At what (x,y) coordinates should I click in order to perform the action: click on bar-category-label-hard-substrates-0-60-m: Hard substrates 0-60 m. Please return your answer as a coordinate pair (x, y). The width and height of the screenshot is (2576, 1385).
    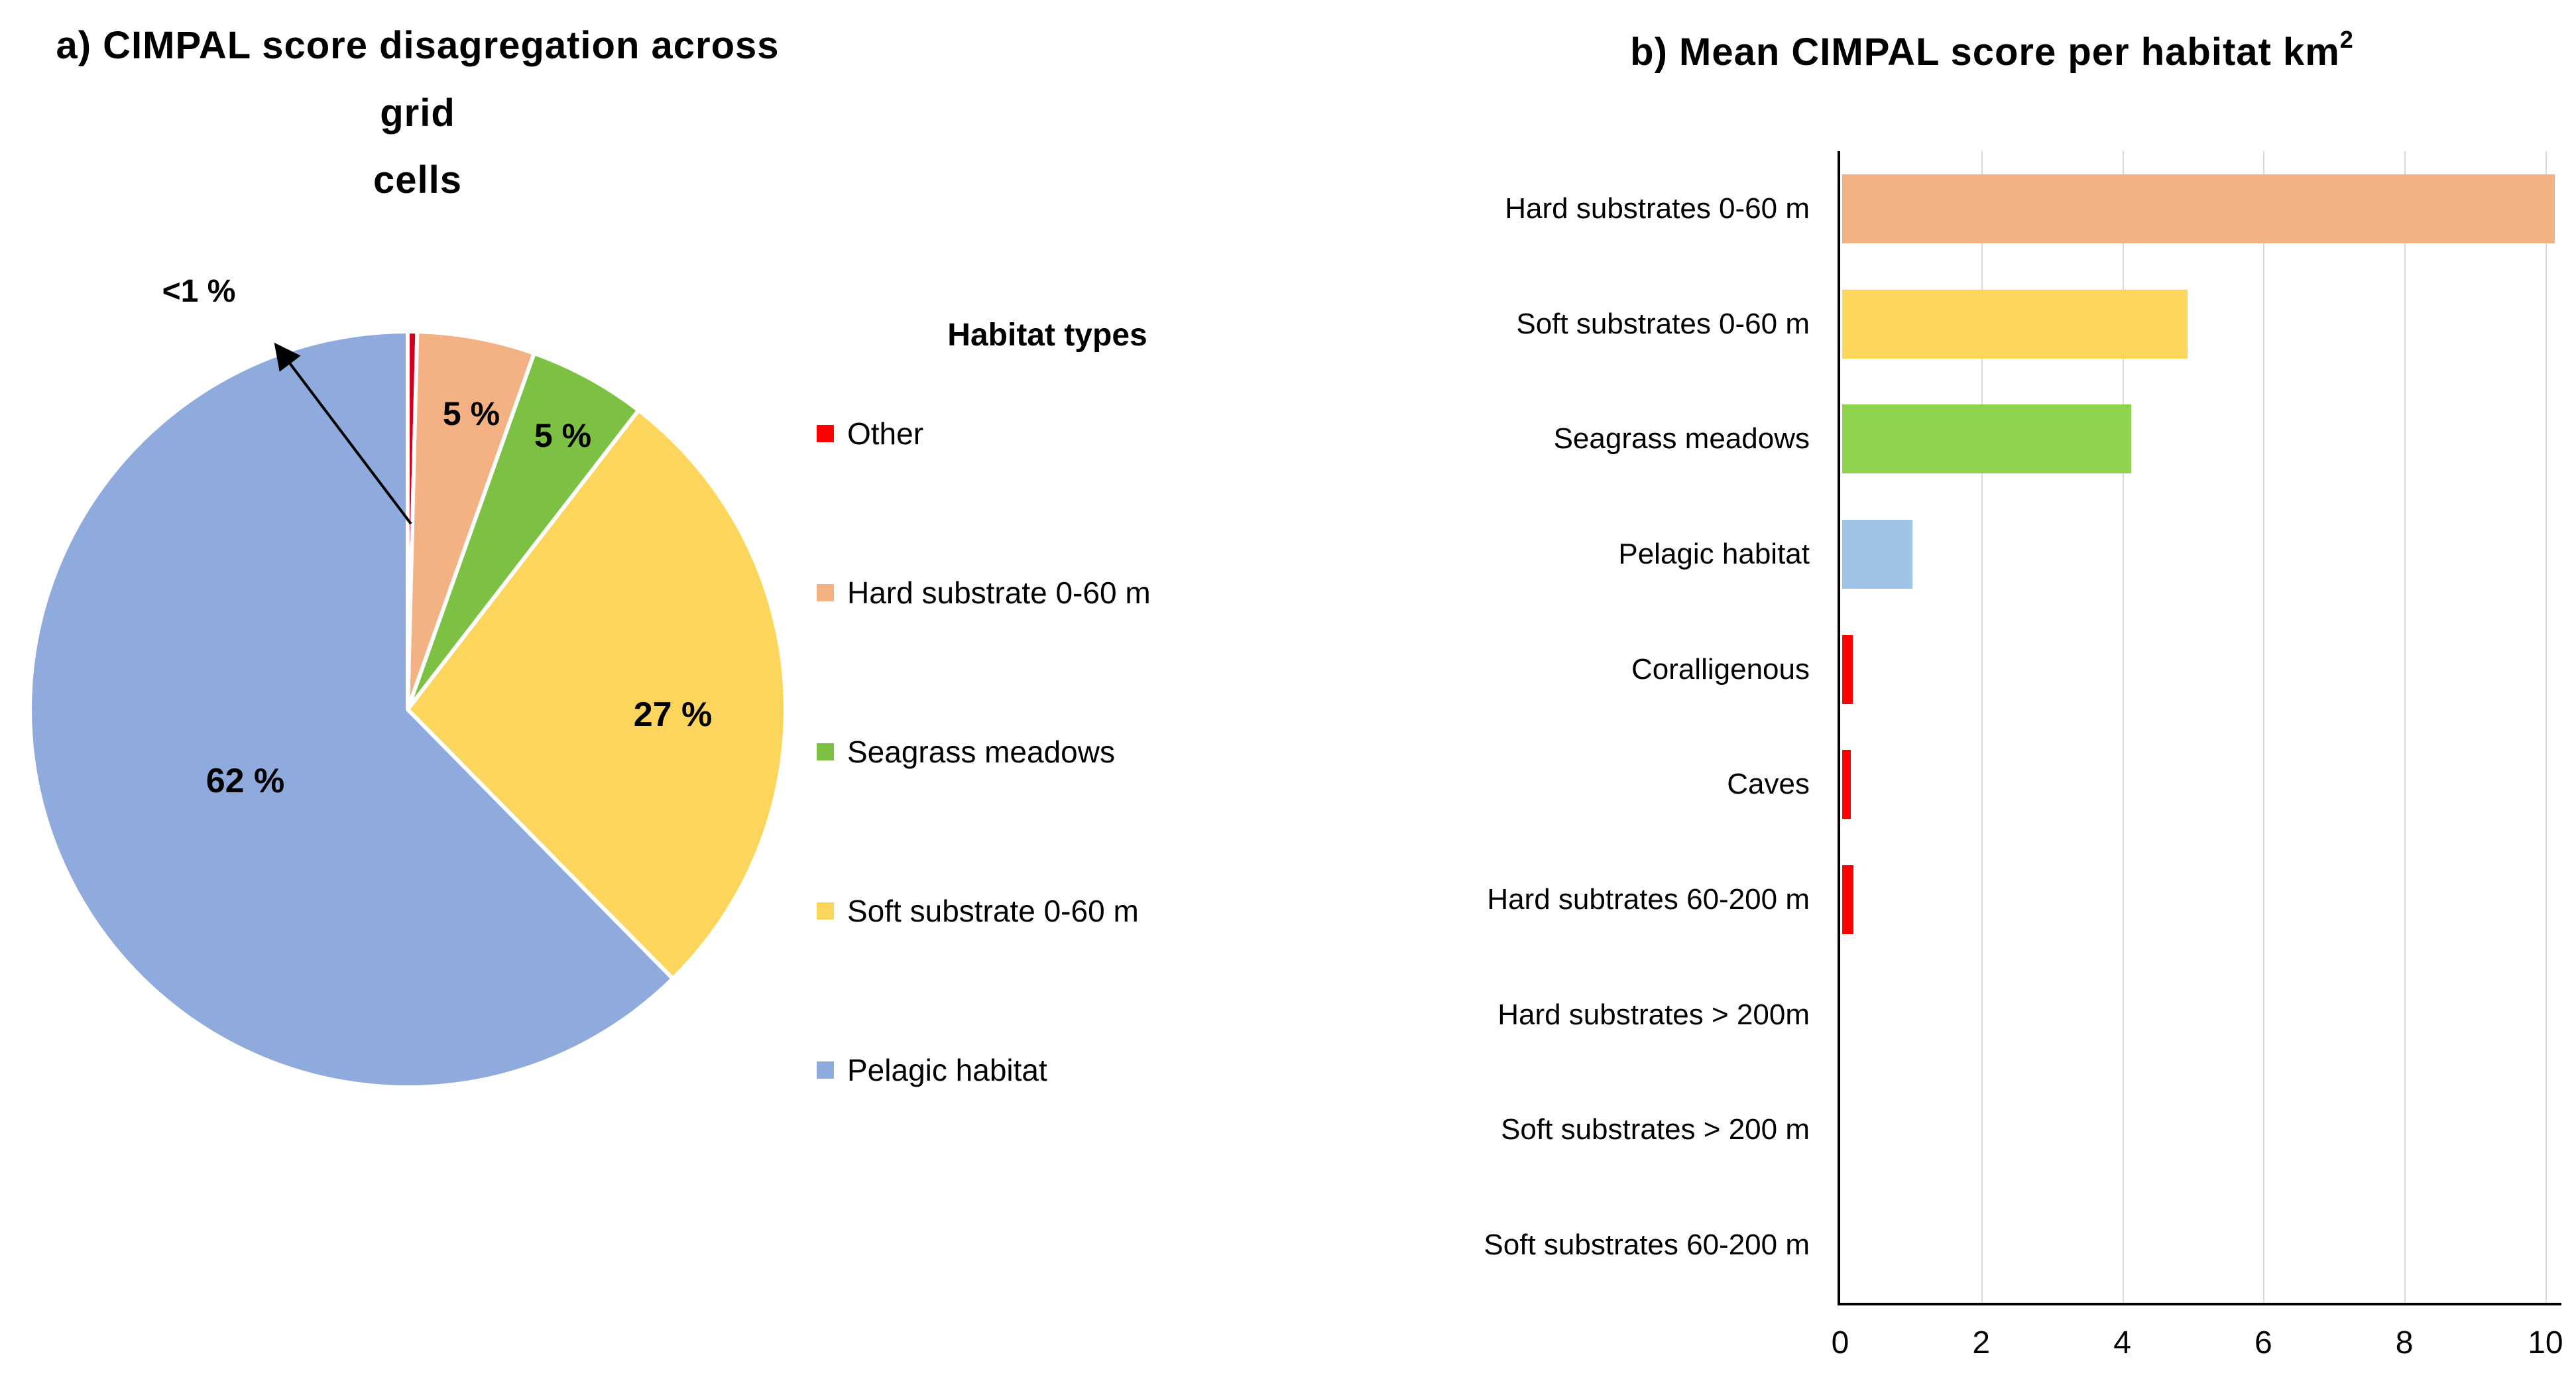
    Looking at the image, I should click on (1657, 208).